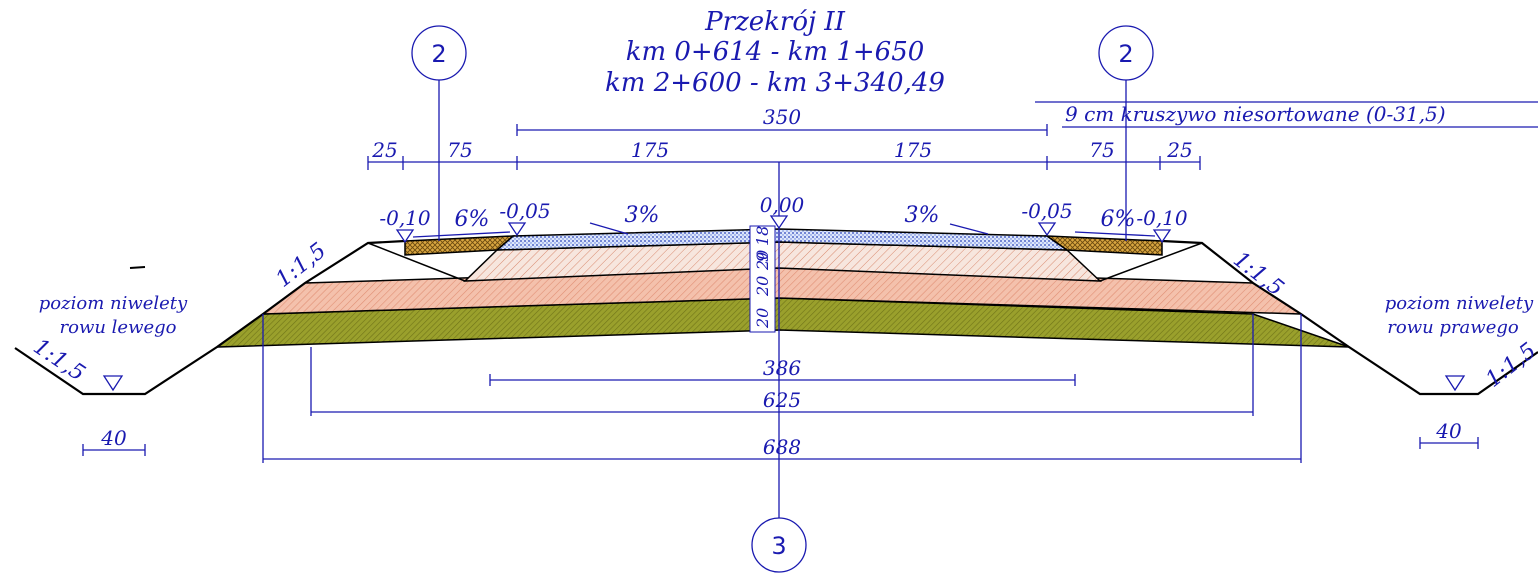 Image resolution: width=1538 pixels, height=573 pixels. I want to click on svg-text: 625, so click(782, 400).